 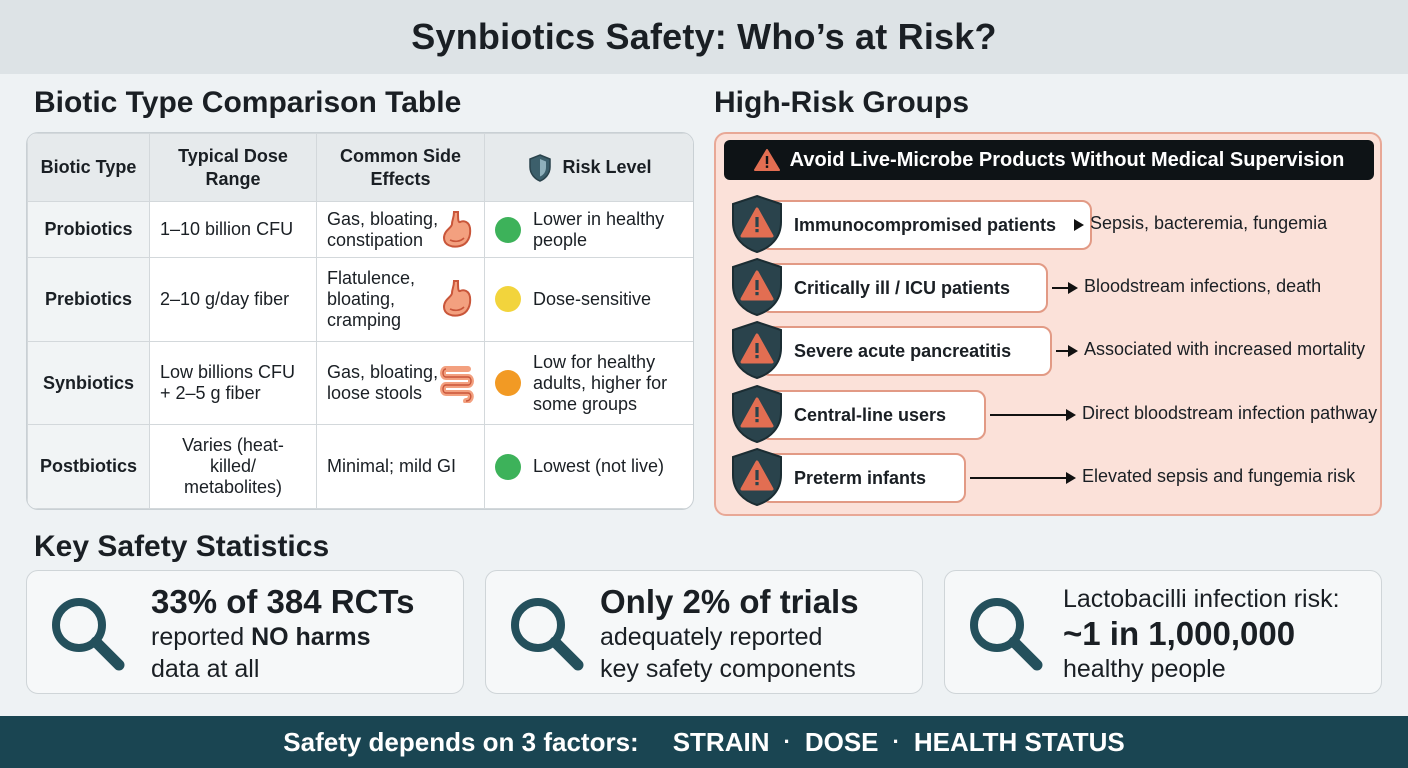 I want to click on risk-group-label: Central-line users, so click(x=873, y=415).